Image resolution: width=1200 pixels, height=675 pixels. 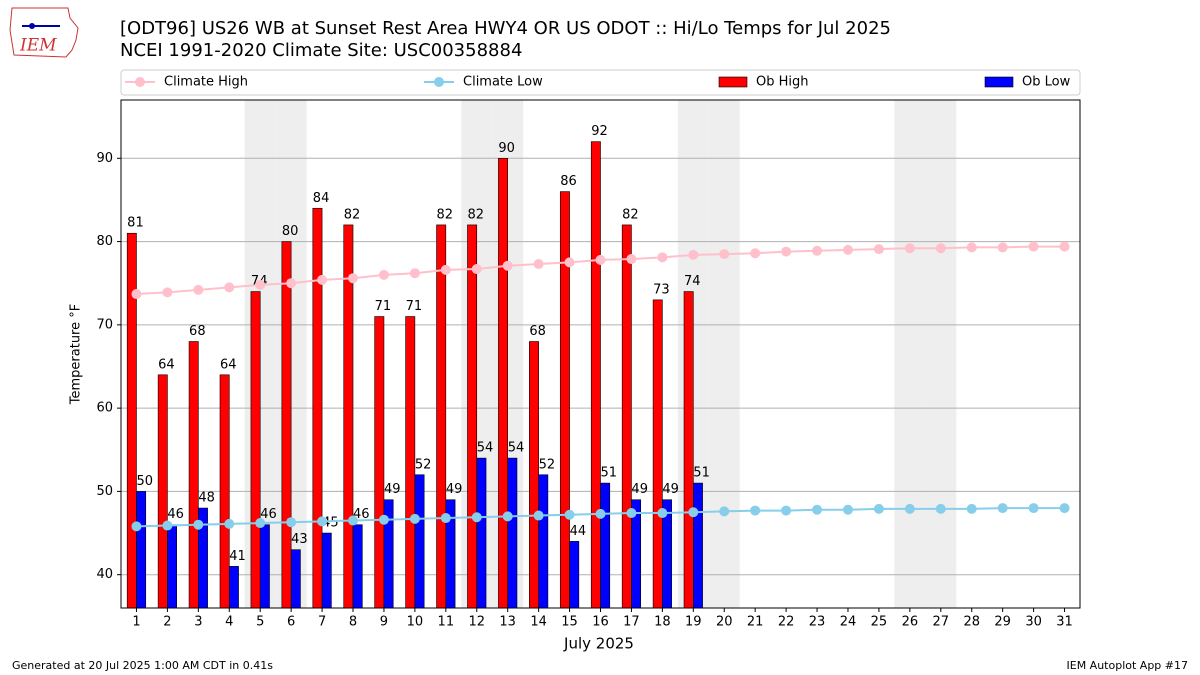 I want to click on x-tick-label: 28, so click(x=971, y=622).